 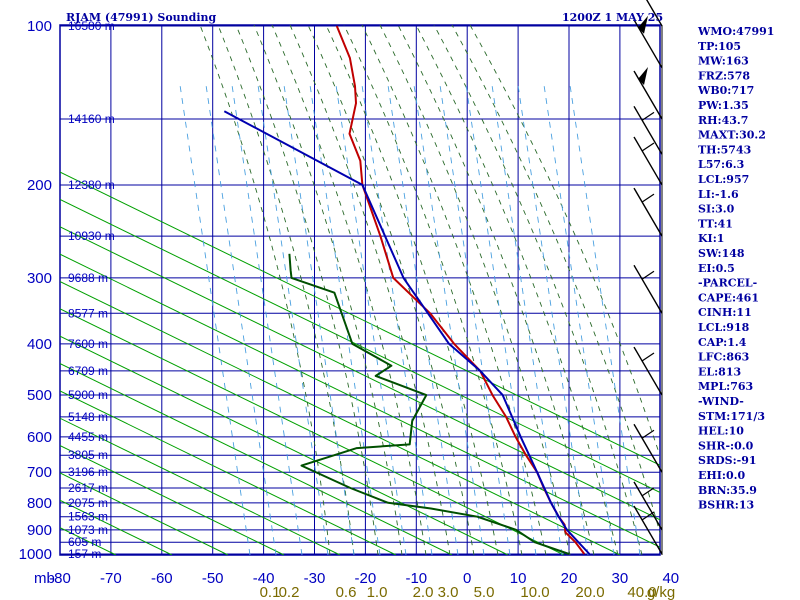 I want to click on mixing-ratio-label: 3.0, so click(x=448, y=592).